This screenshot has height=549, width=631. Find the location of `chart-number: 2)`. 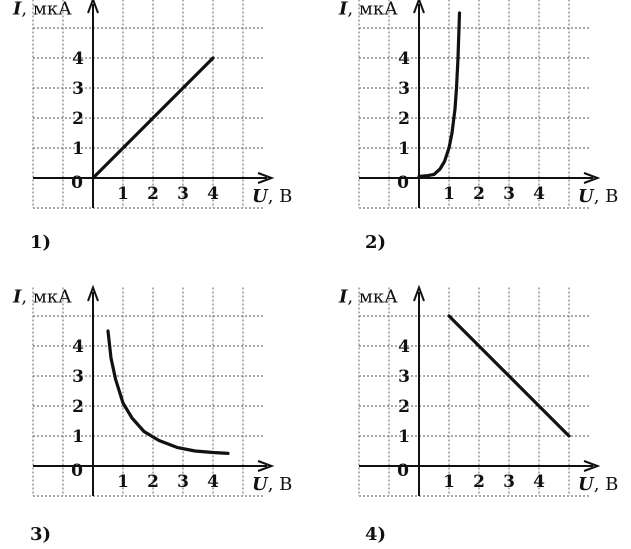

chart-number: 2) is located at coordinates (375, 242).